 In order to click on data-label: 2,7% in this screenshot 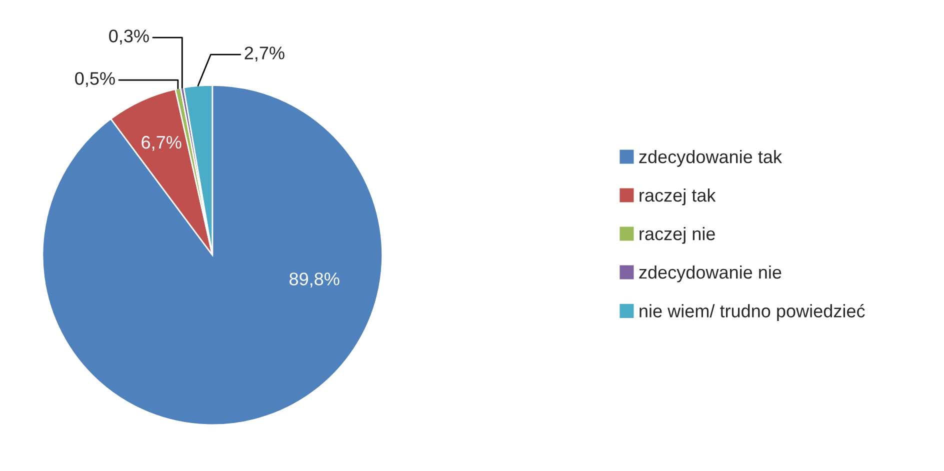, I will do `click(264, 54)`.